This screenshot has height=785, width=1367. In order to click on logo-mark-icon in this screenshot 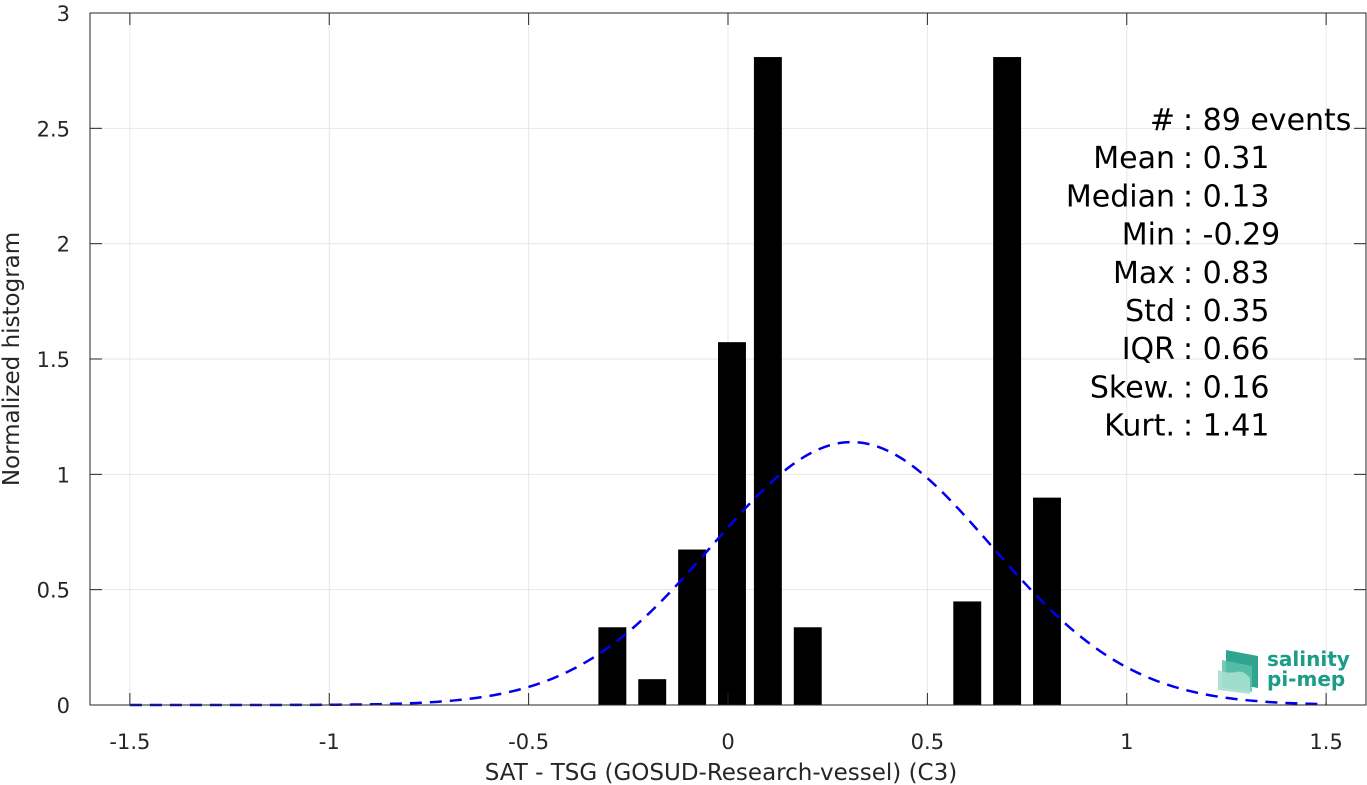, I will do `click(1238, 672)`.